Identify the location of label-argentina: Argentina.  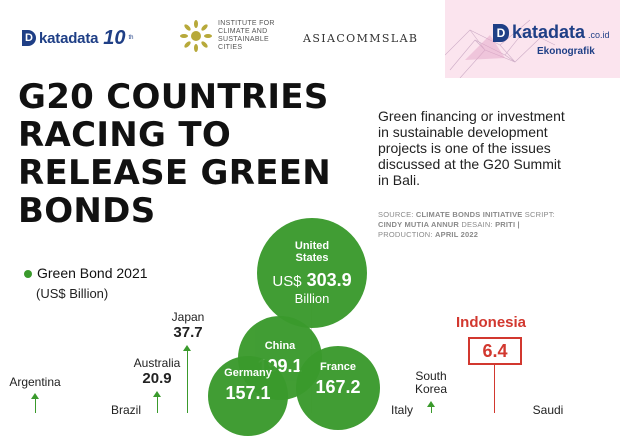
(35, 382).